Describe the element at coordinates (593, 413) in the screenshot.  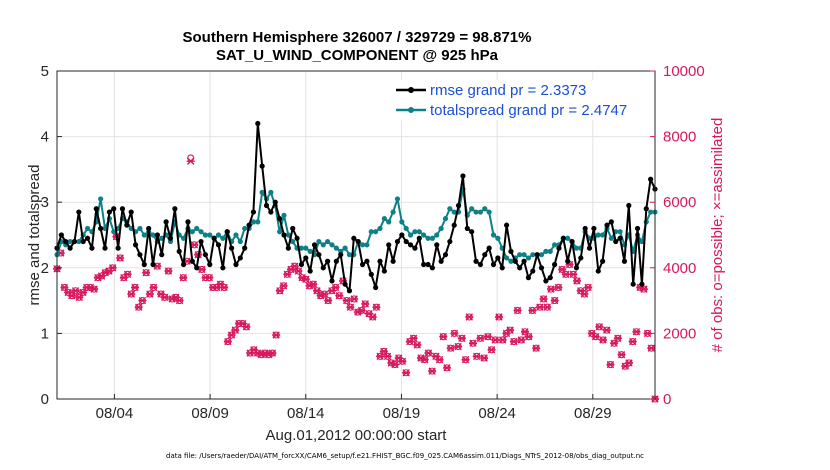
I see `x-tick-label: 08/29` at that location.